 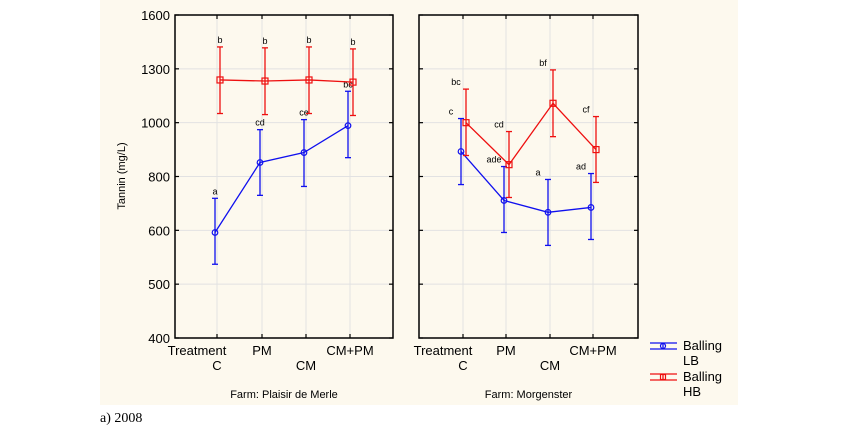 I want to click on panel-title: Farm: Morgenster, so click(x=529, y=395).